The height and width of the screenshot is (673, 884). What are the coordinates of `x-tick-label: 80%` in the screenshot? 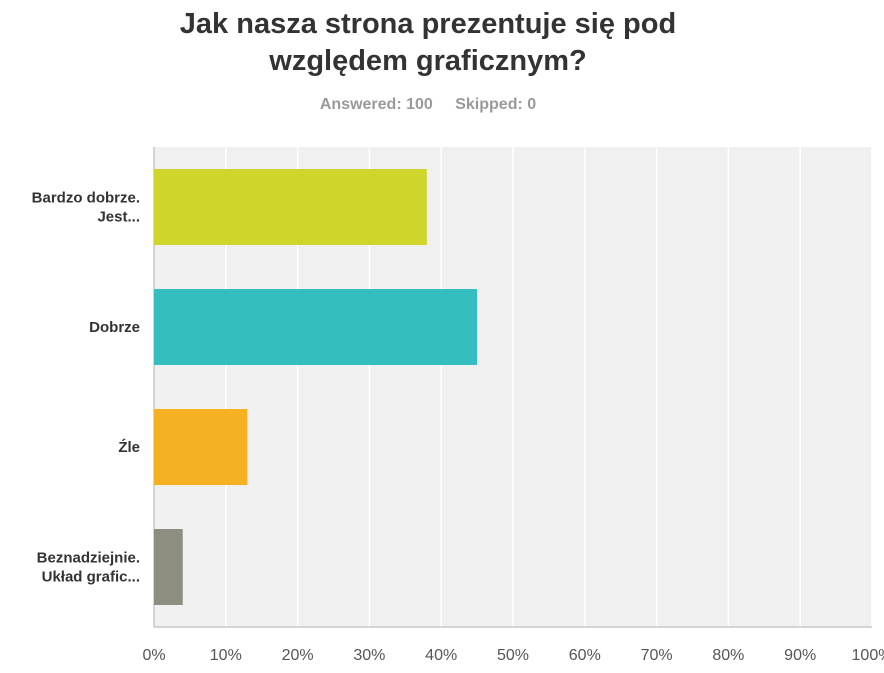 It's located at (728, 655).